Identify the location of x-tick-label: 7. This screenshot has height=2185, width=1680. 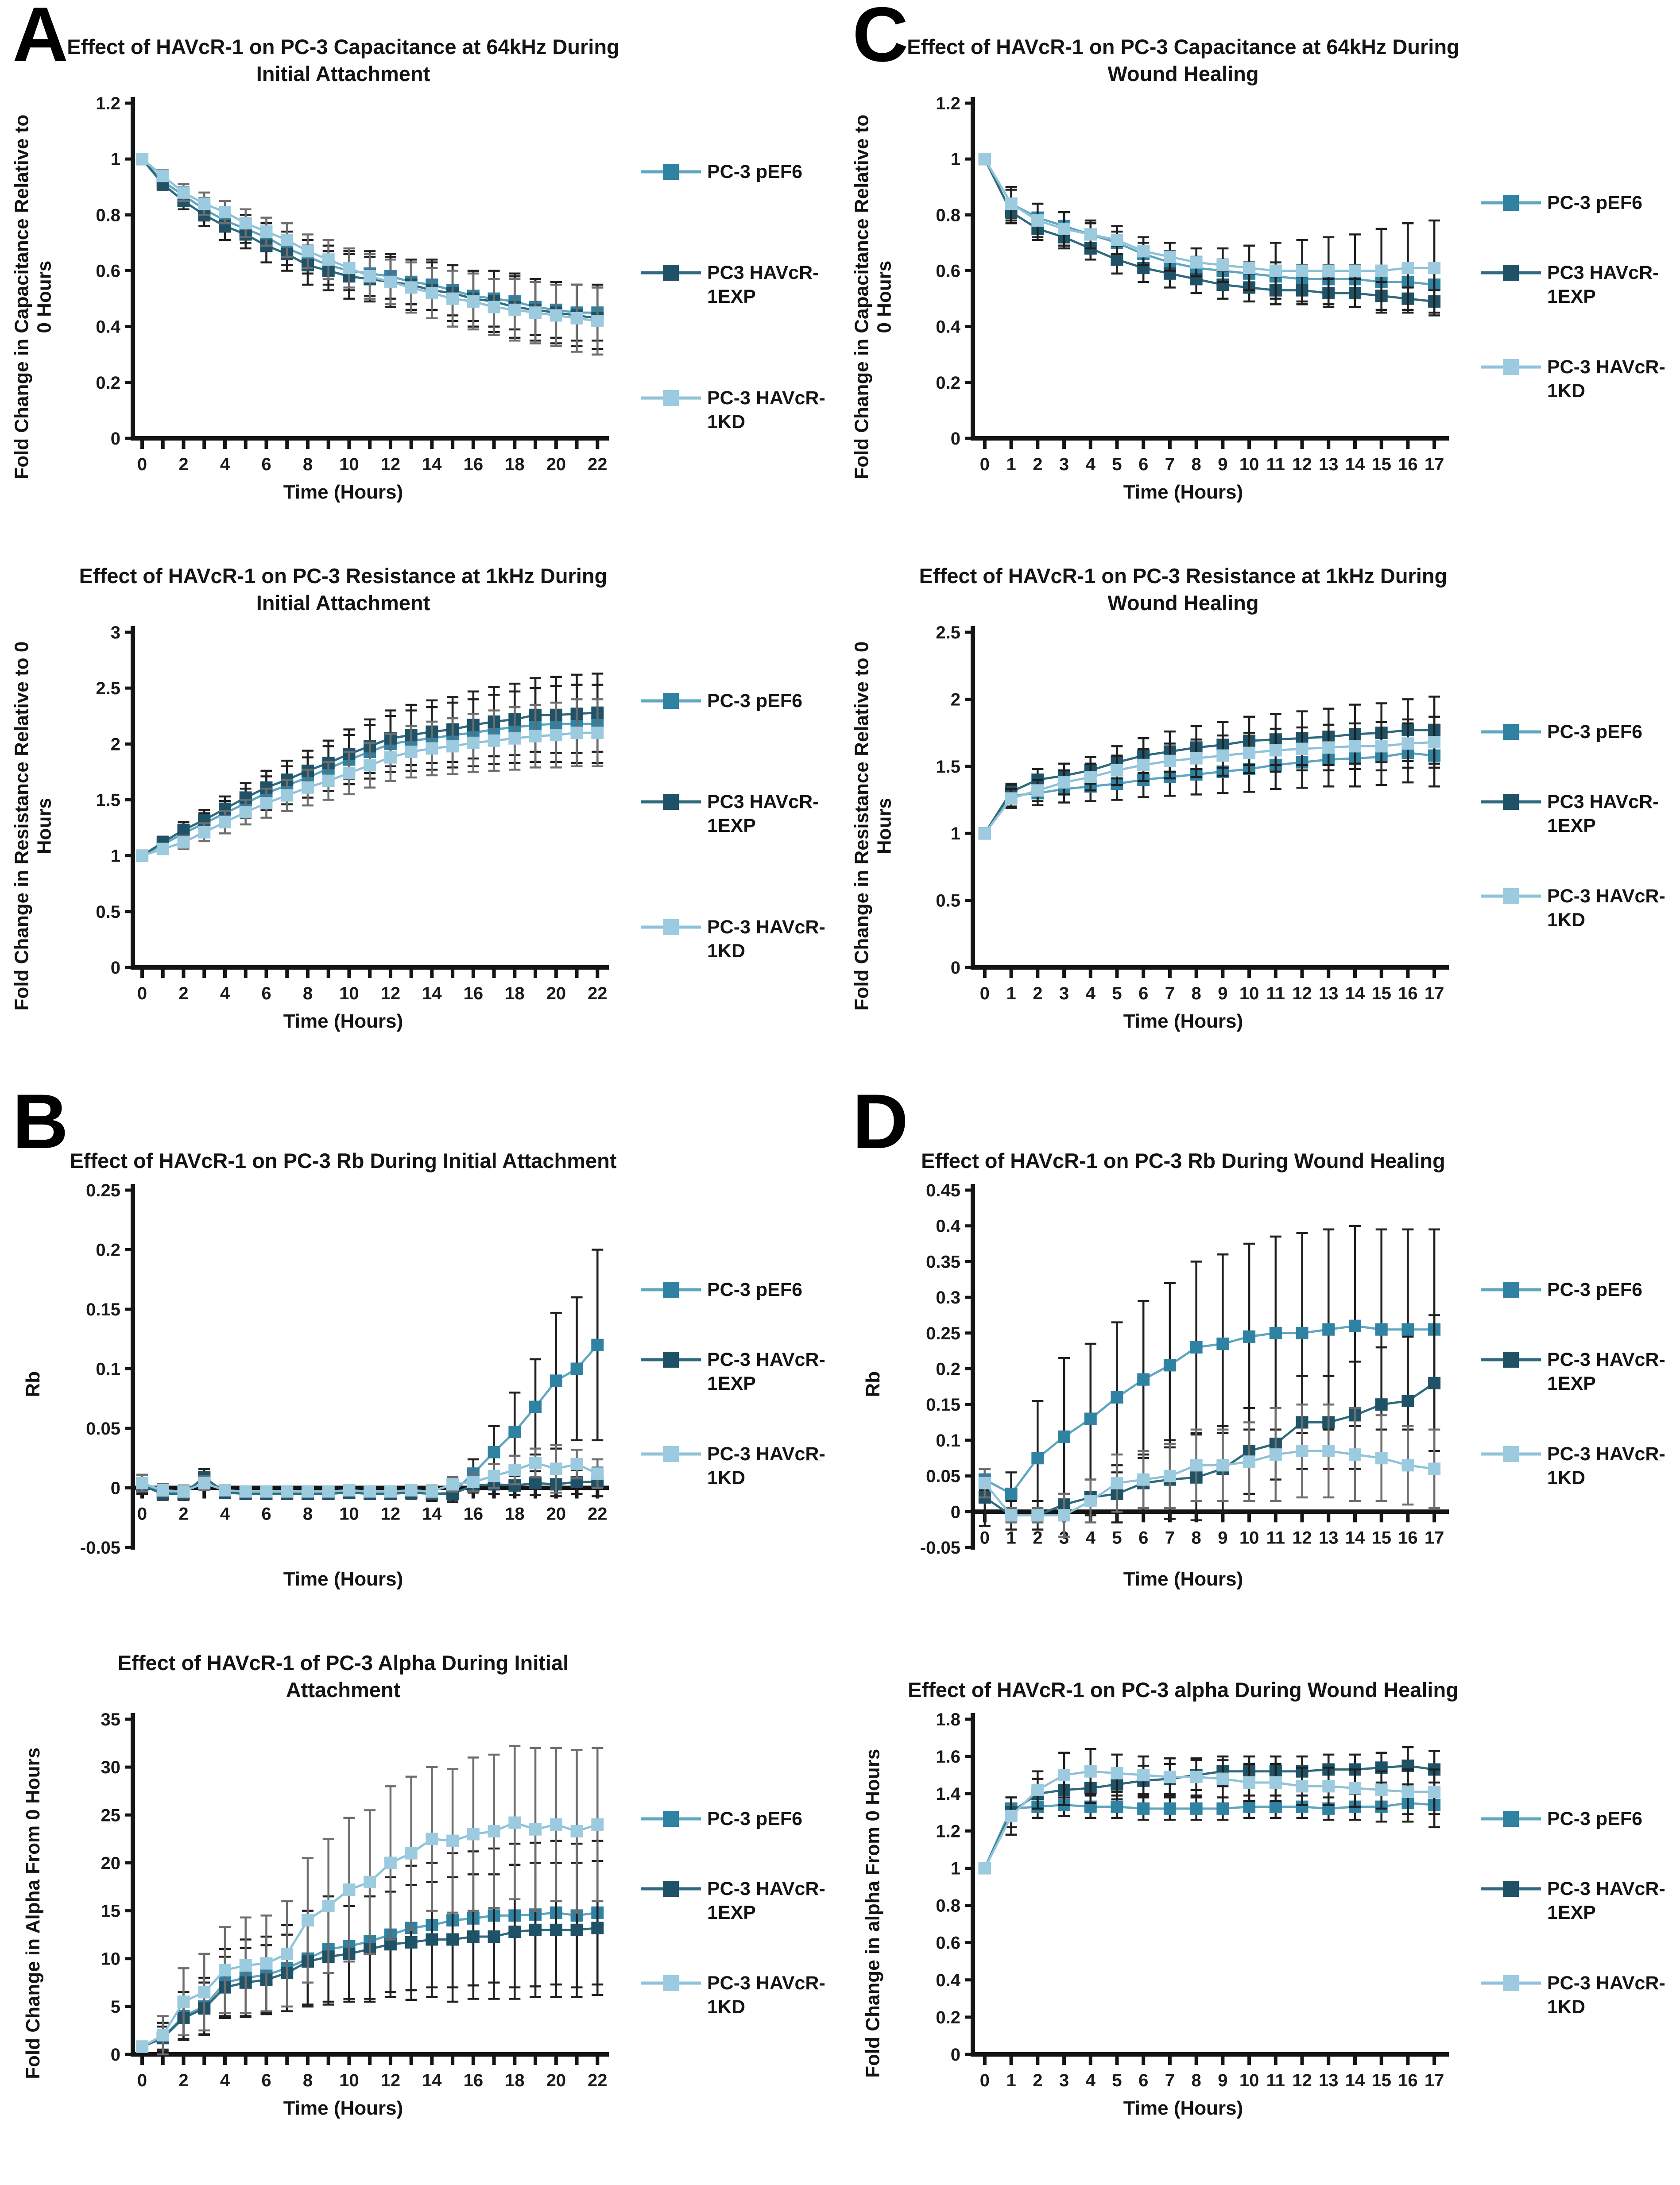
(1170, 1538).